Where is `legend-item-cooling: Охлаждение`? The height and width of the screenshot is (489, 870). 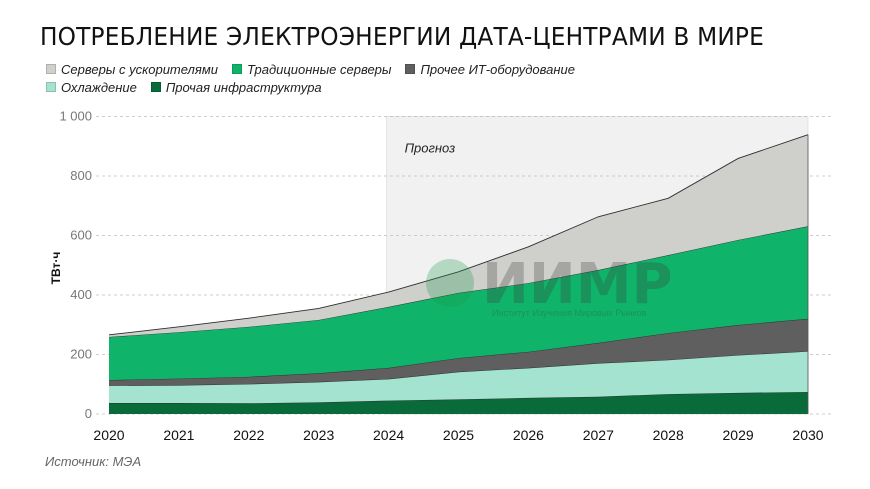 legend-item-cooling: Охлаждение is located at coordinates (91, 87).